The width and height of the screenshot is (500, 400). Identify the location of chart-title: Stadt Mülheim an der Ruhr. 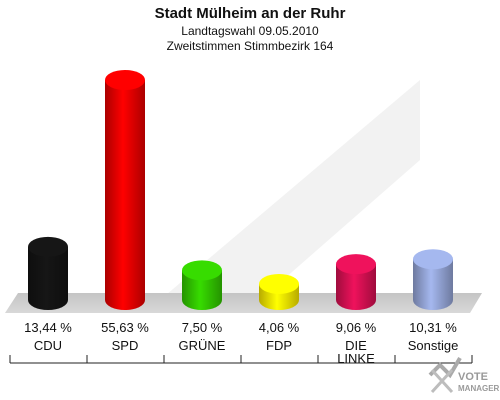
(250, 13).